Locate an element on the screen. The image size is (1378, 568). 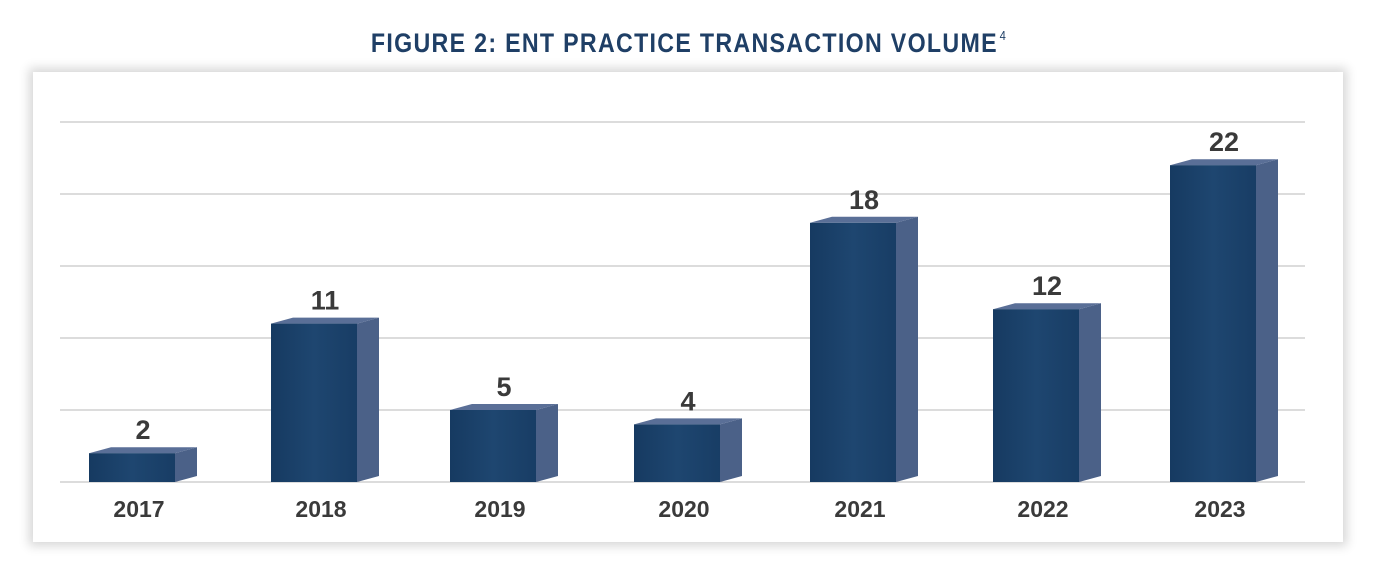
data-label: 5 is located at coordinates (503, 387).